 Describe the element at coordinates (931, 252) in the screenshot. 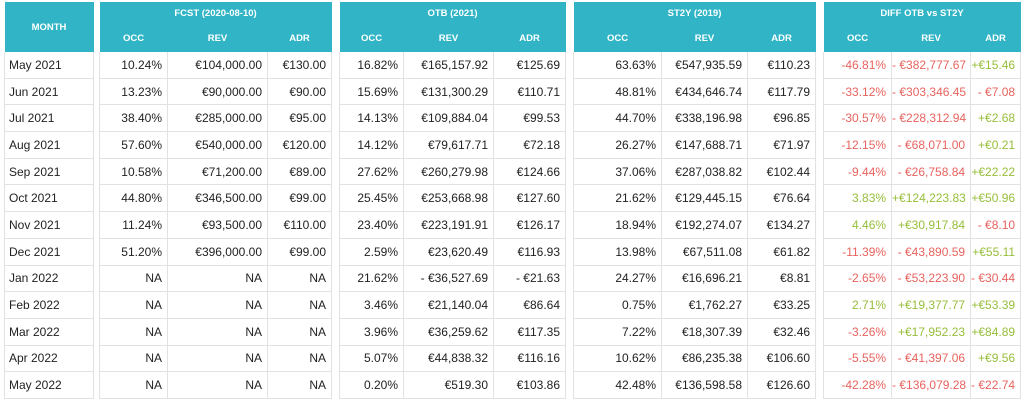

I see `diff-rev-cell: - €43,890.59` at that location.